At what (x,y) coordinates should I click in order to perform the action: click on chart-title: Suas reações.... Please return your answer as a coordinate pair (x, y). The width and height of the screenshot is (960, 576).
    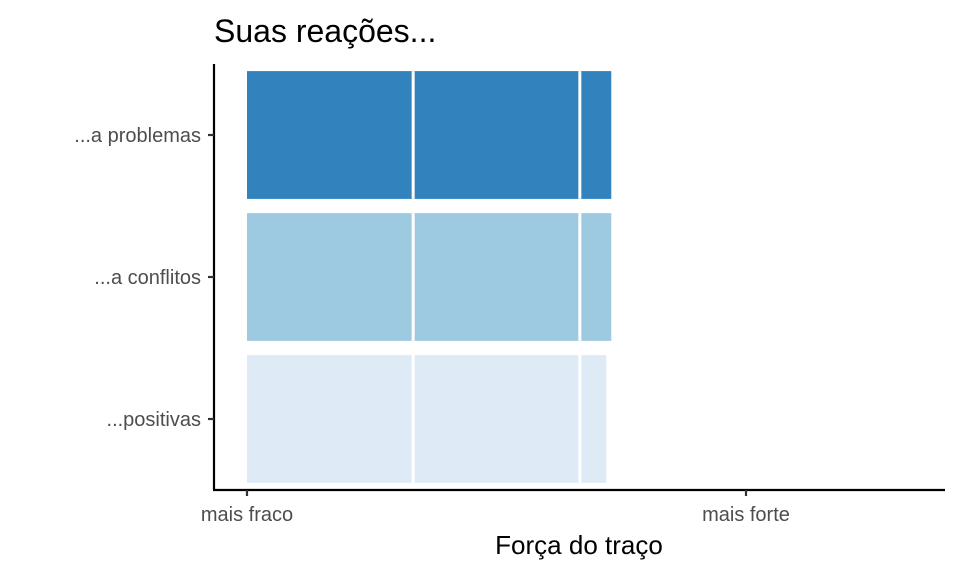
    Looking at the image, I should click on (325, 31).